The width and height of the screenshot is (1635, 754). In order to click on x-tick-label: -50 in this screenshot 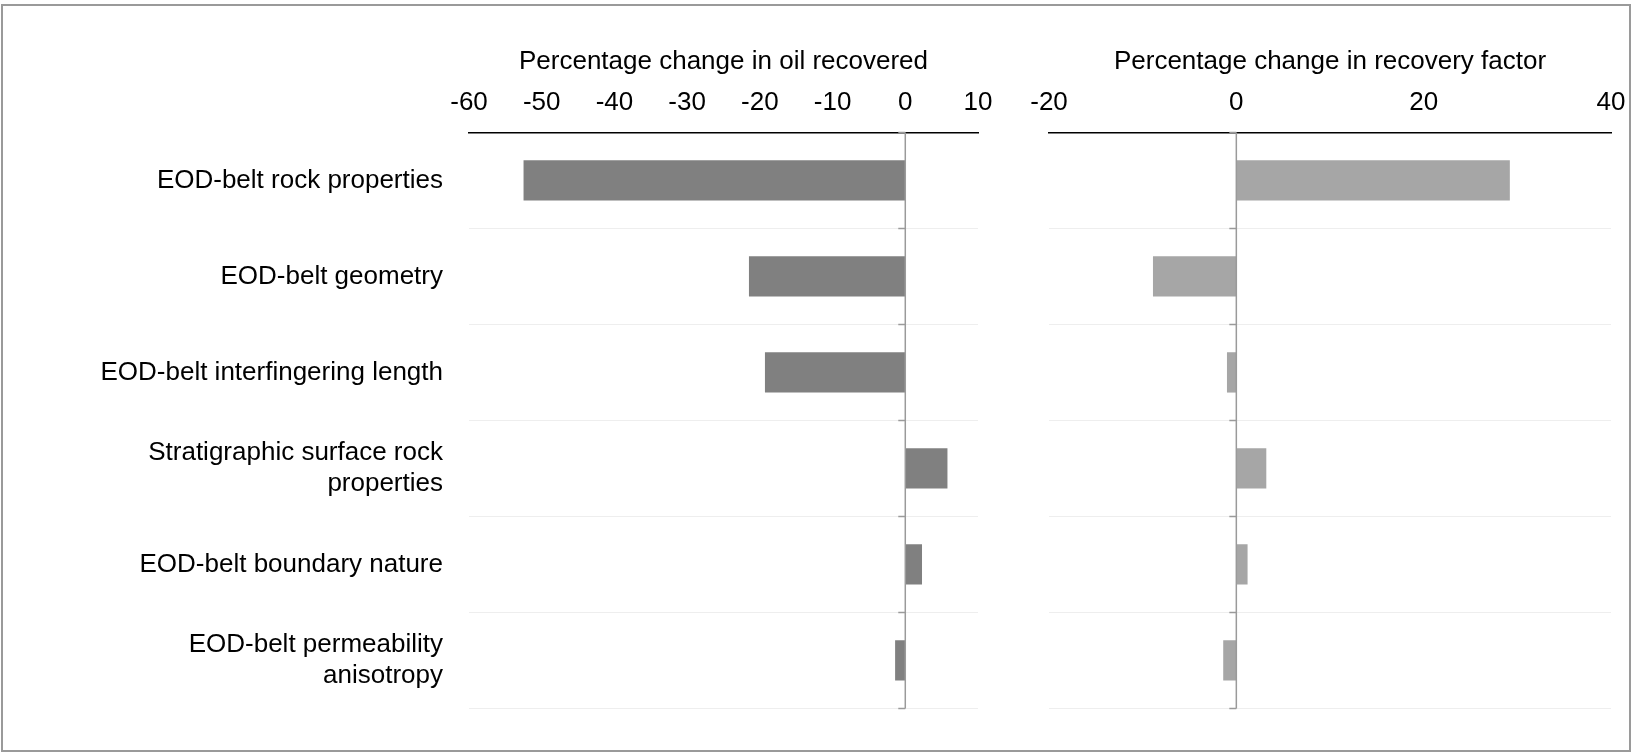, I will do `click(541, 100)`.